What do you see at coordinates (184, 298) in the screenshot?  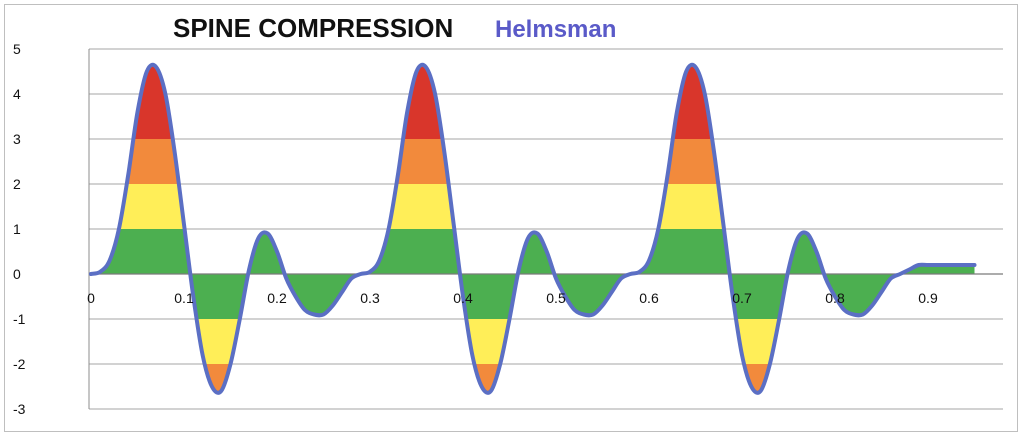 I see `x-tick-label: 0.1` at bounding box center [184, 298].